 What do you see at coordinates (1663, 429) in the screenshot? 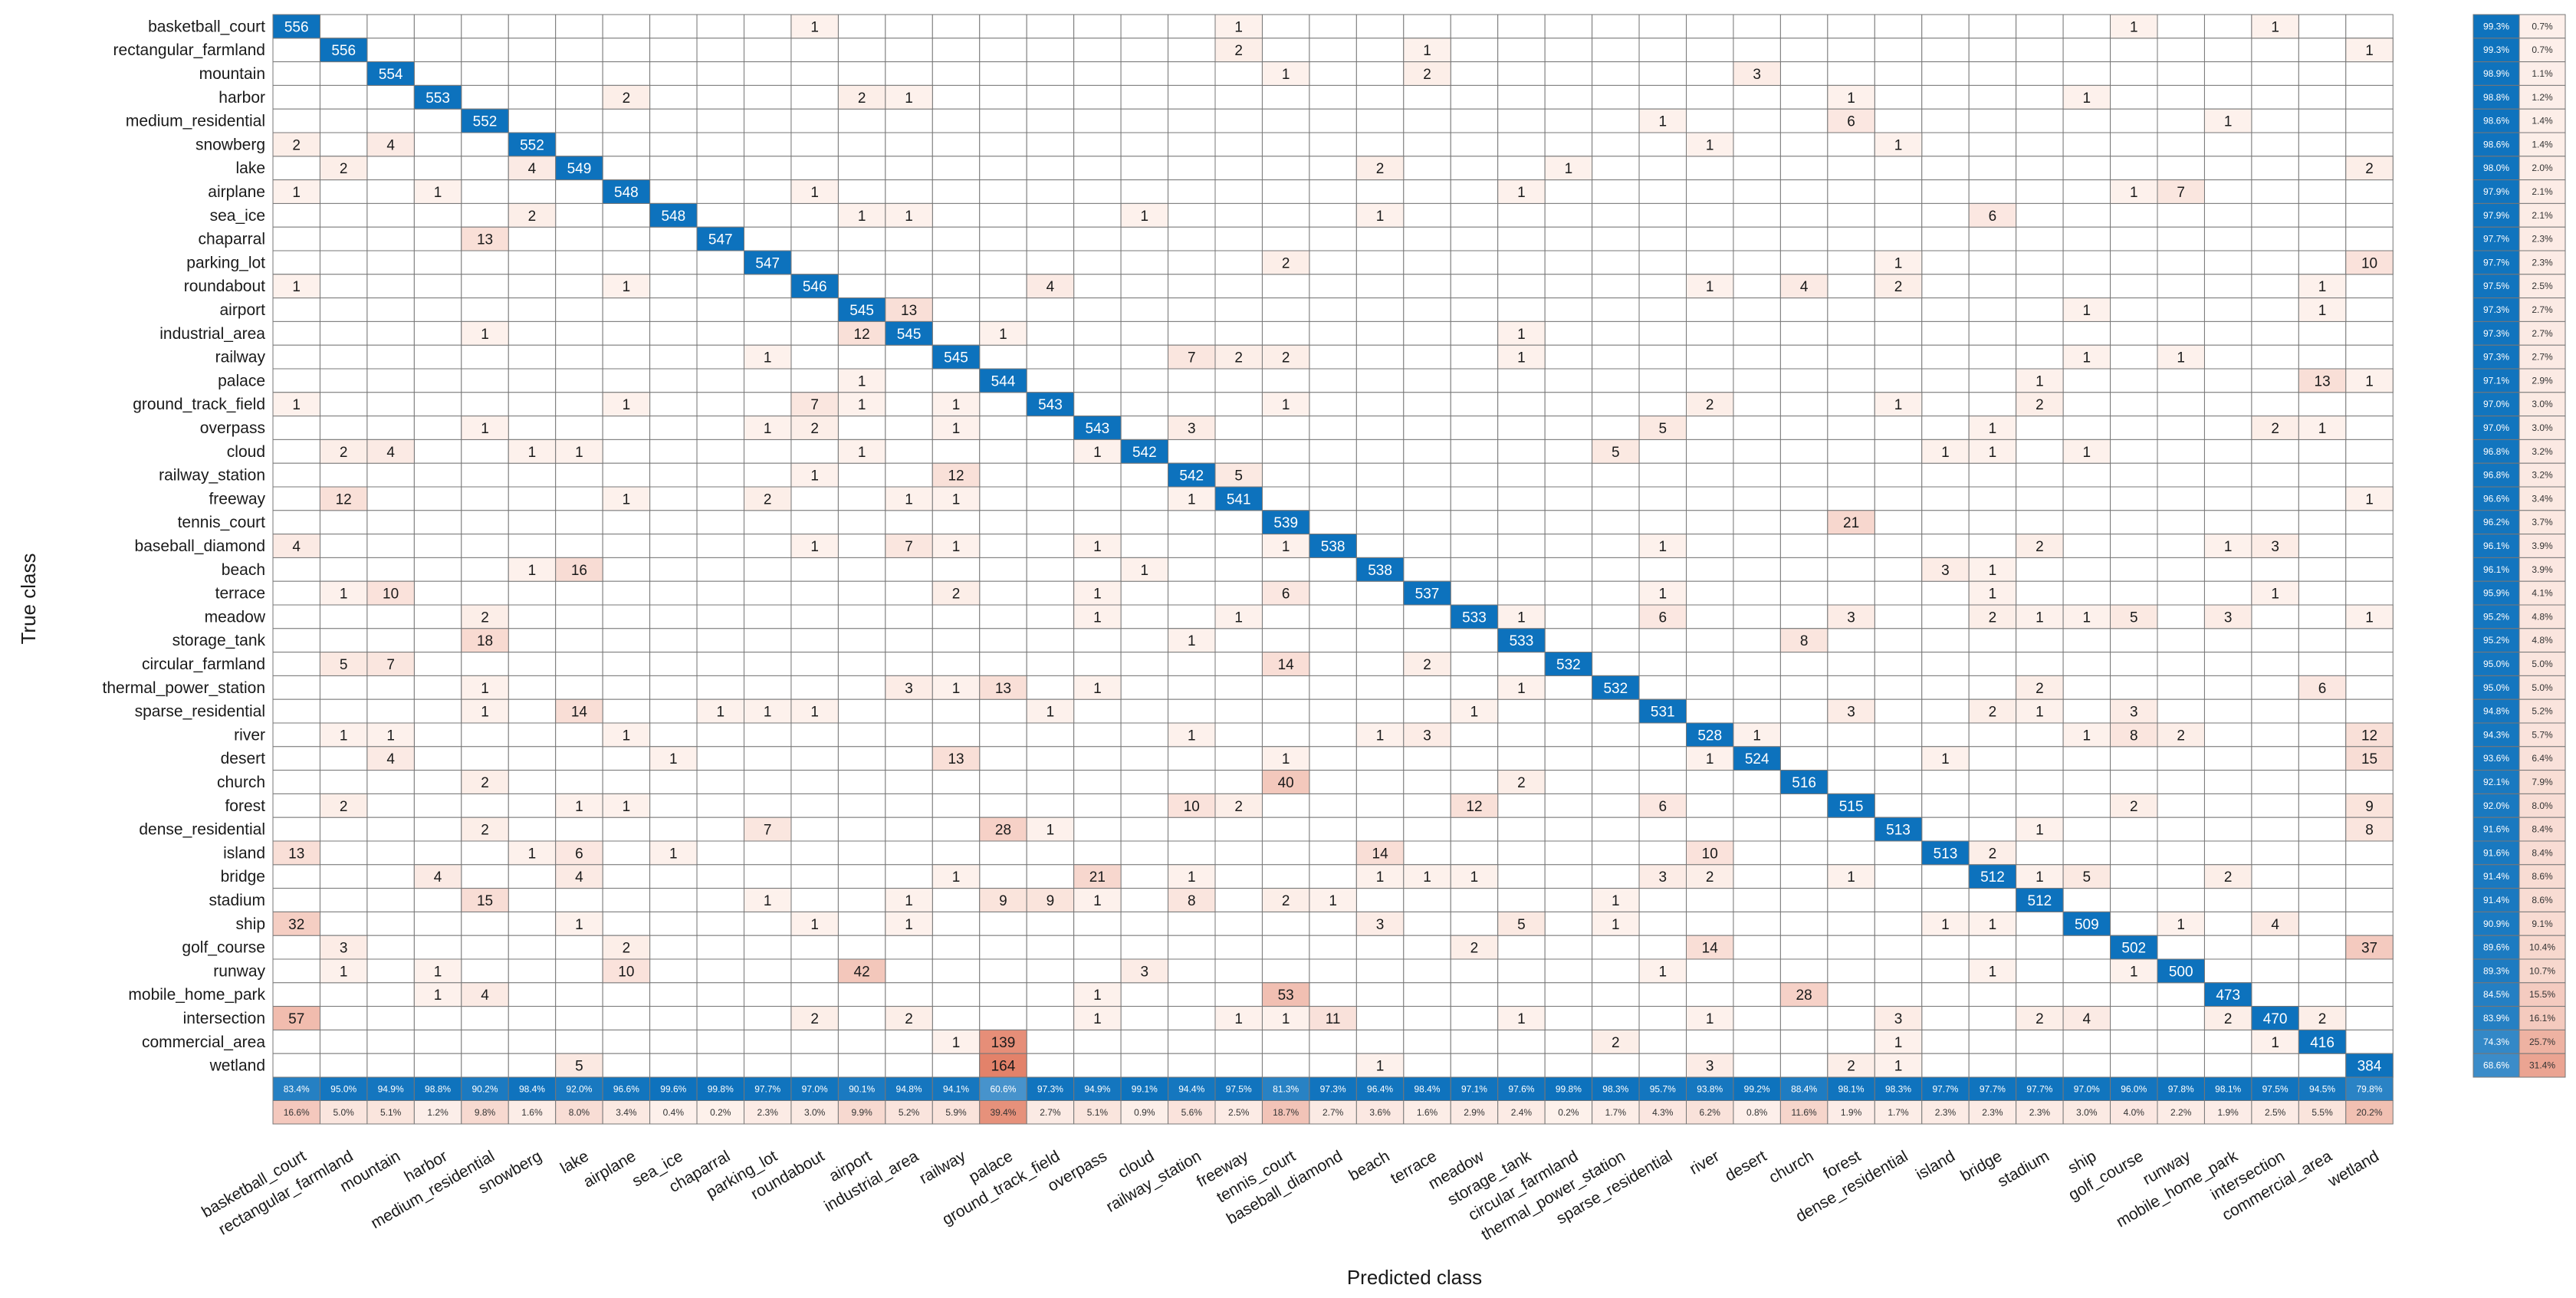
I see `matrix-cell-value: 5` at bounding box center [1663, 429].